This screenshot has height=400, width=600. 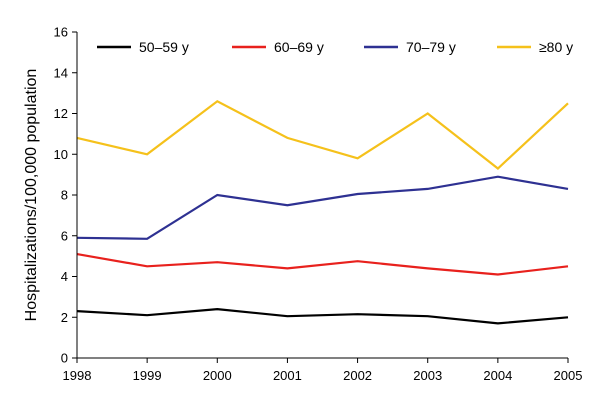 I want to click on x-ticks: 1998 1999 2000 2001 2002 2003 2004 2005, so click(x=323, y=370).